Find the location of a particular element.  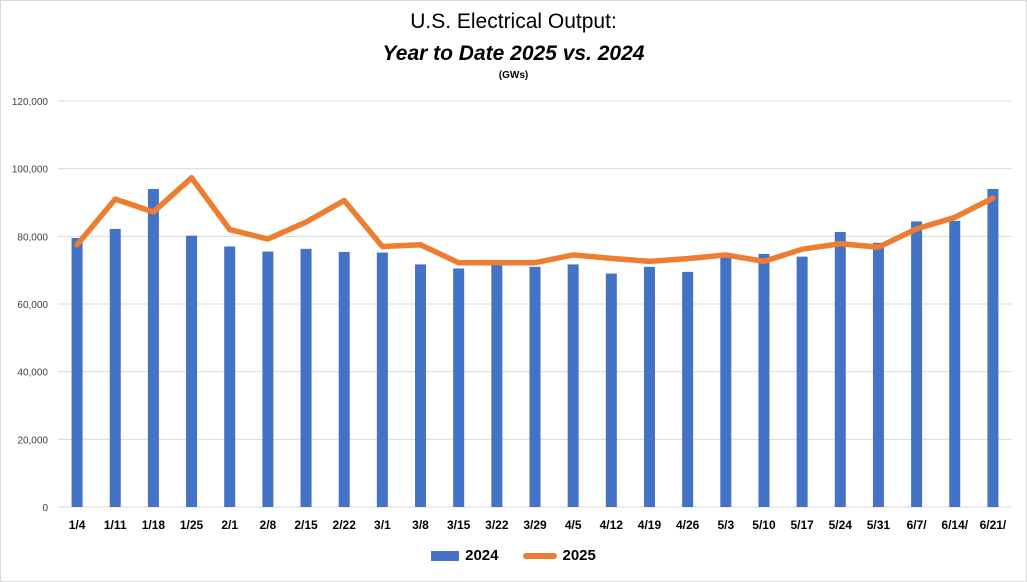

y-tick-label: 120,000 is located at coordinates (30, 102).